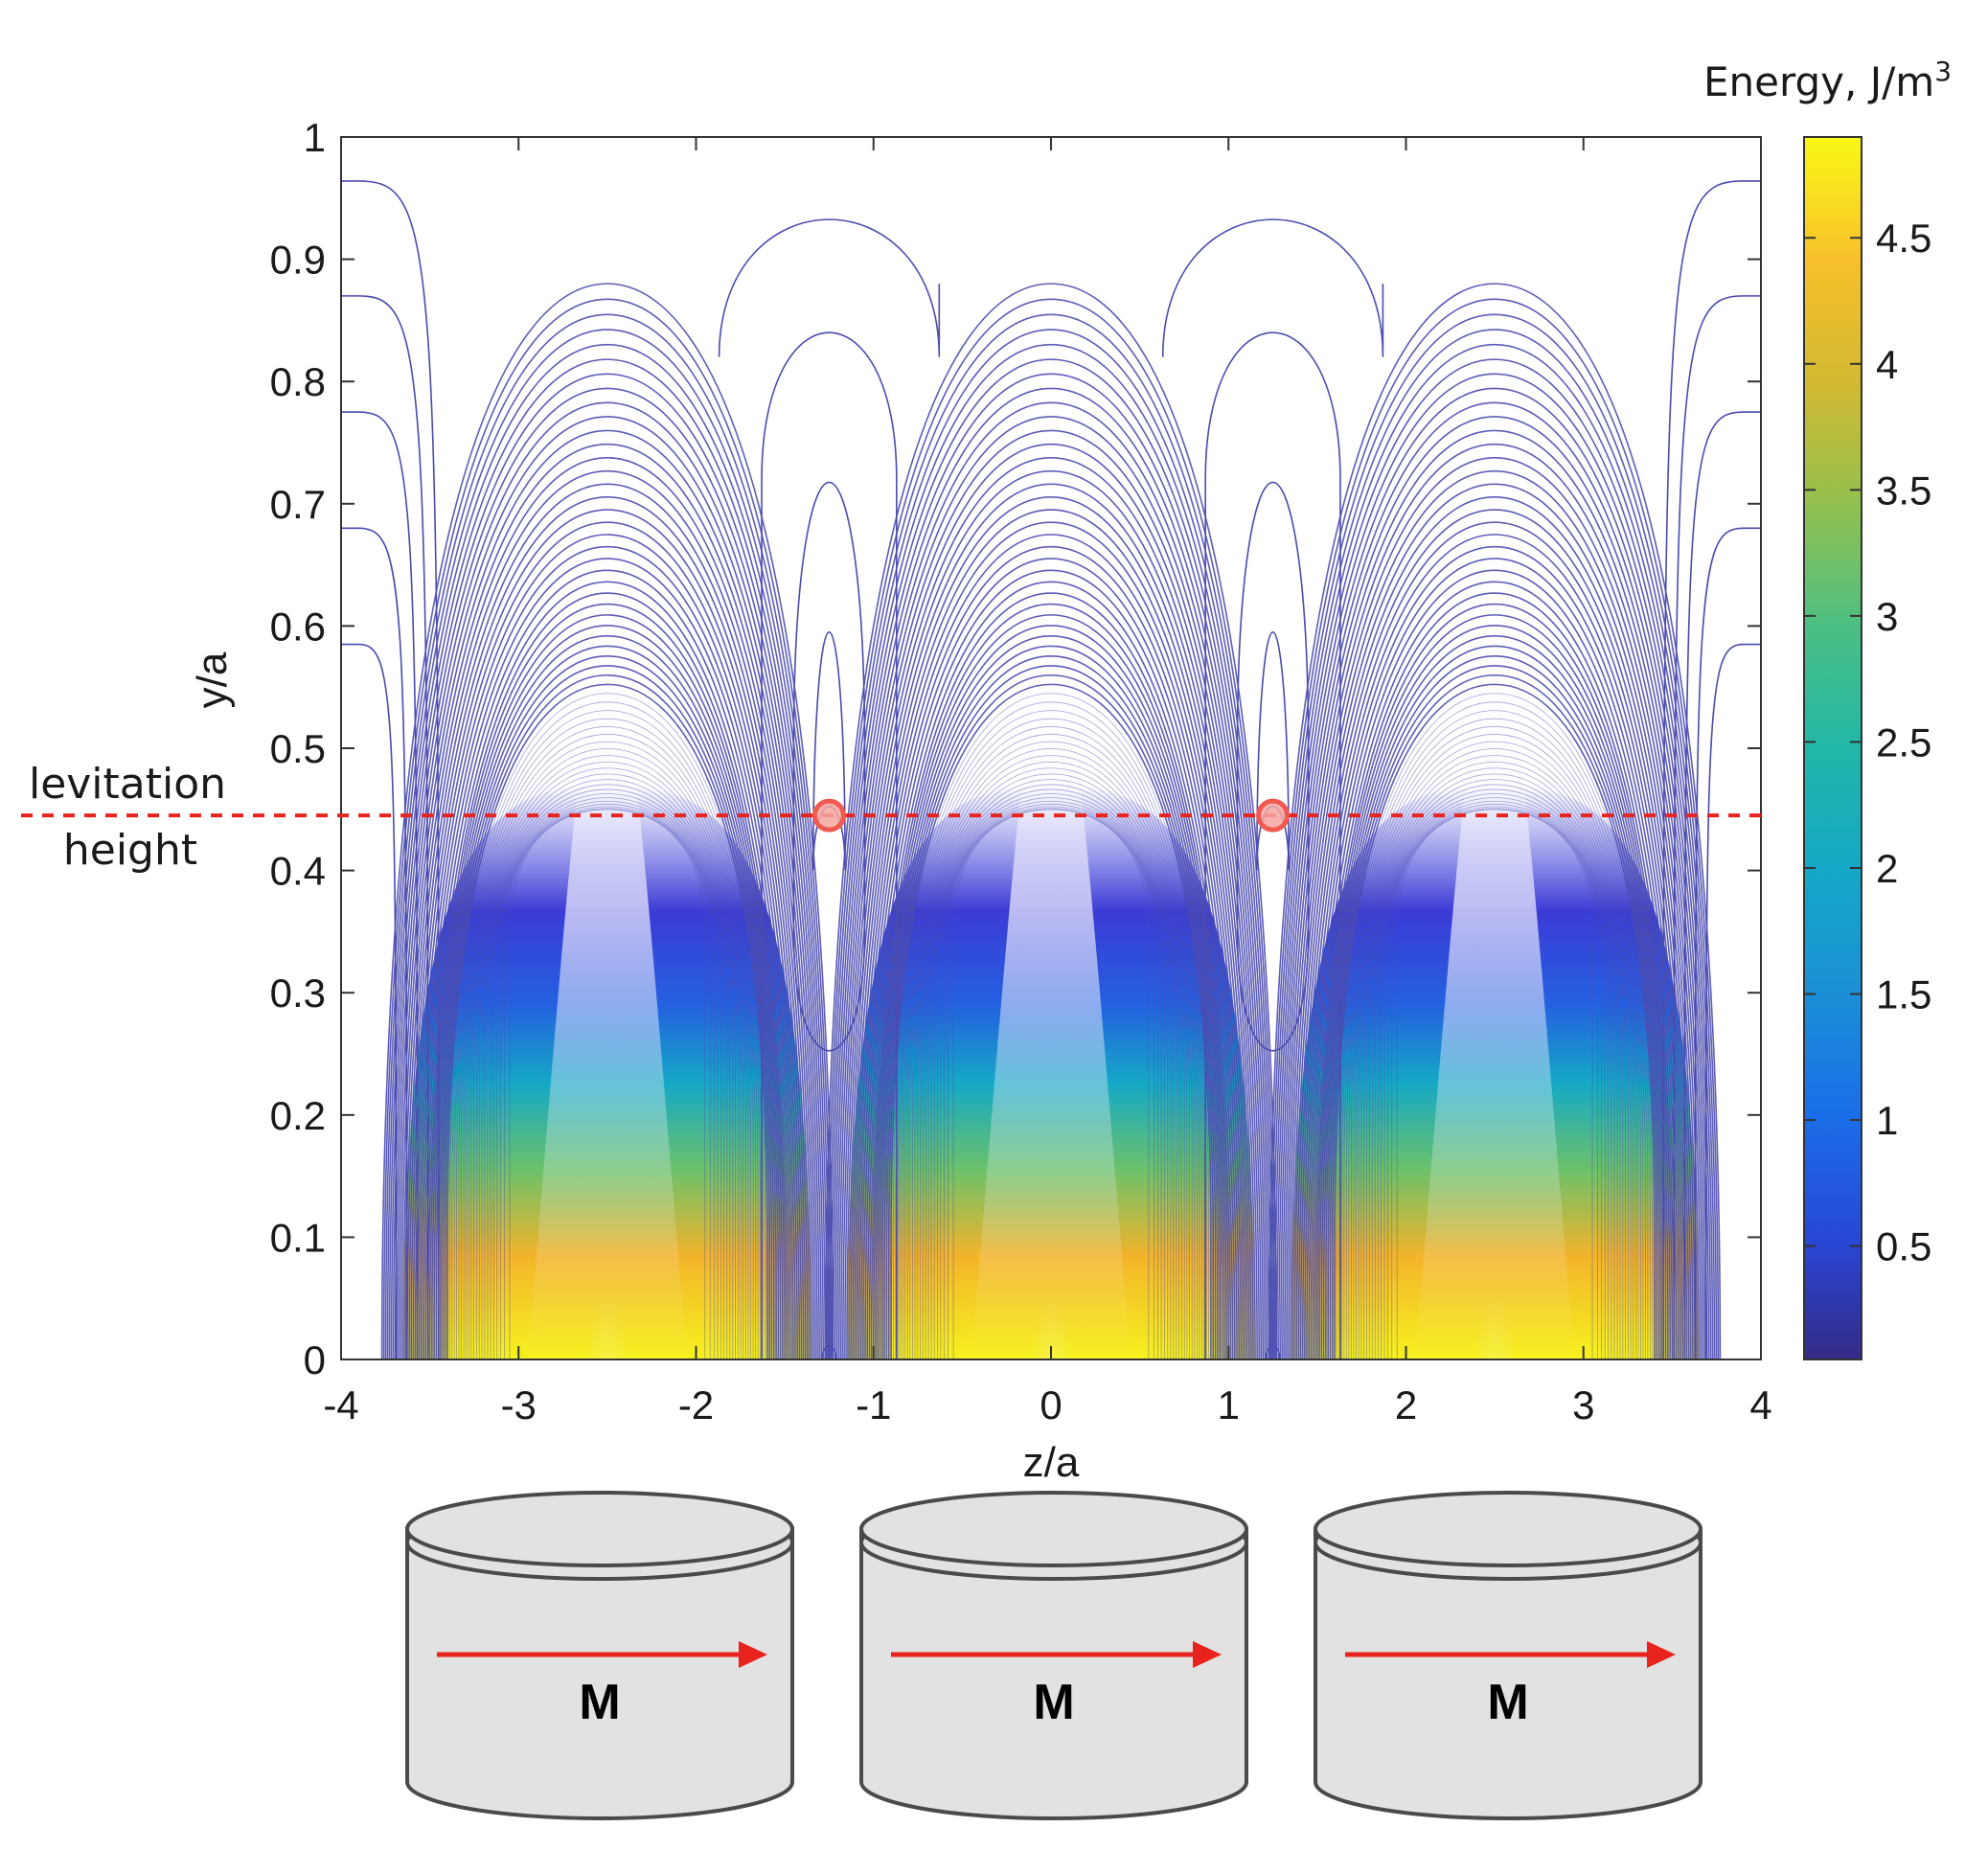 The image size is (1988, 1850). What do you see at coordinates (1887, 364) in the screenshot?
I see `colorbar-tick-label: 4` at bounding box center [1887, 364].